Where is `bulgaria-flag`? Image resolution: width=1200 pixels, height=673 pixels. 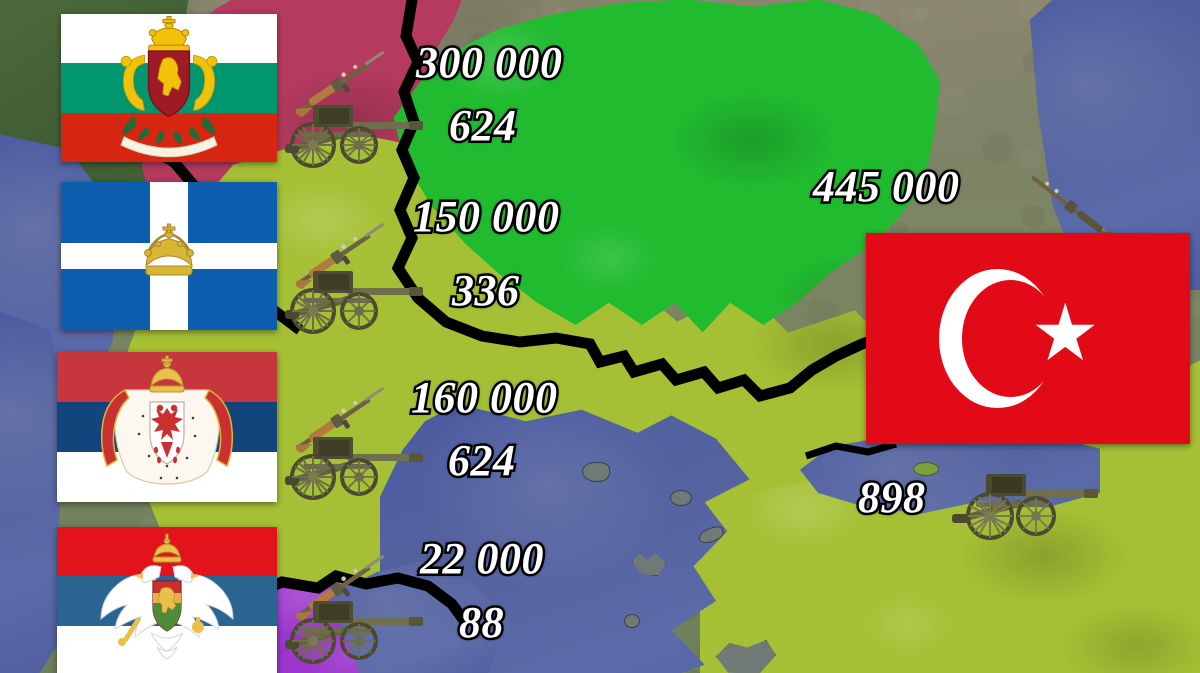
bulgaria-flag is located at coordinates (169, 88).